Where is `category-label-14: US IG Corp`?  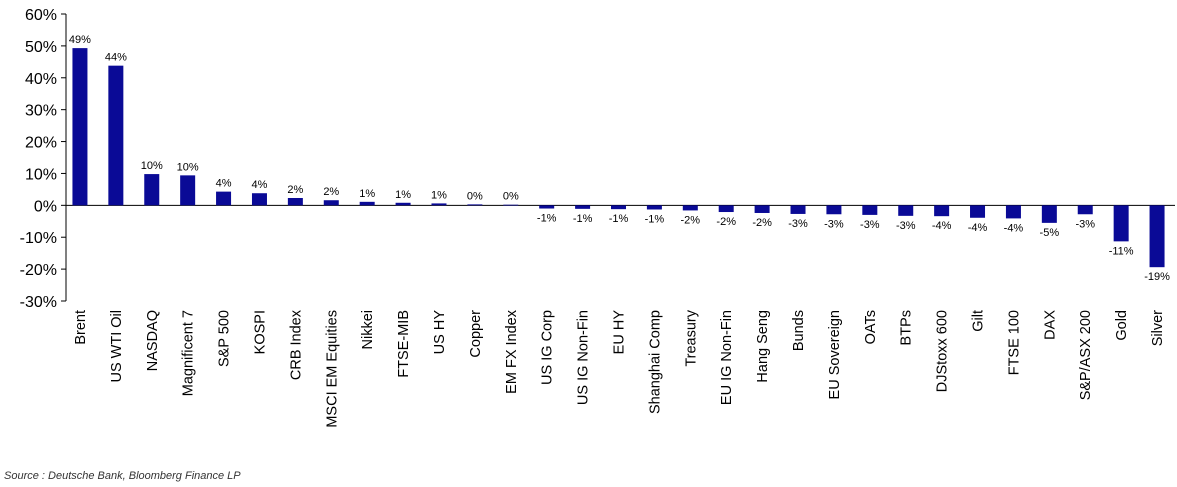 category-label-14: US IG Corp is located at coordinates (548, 347).